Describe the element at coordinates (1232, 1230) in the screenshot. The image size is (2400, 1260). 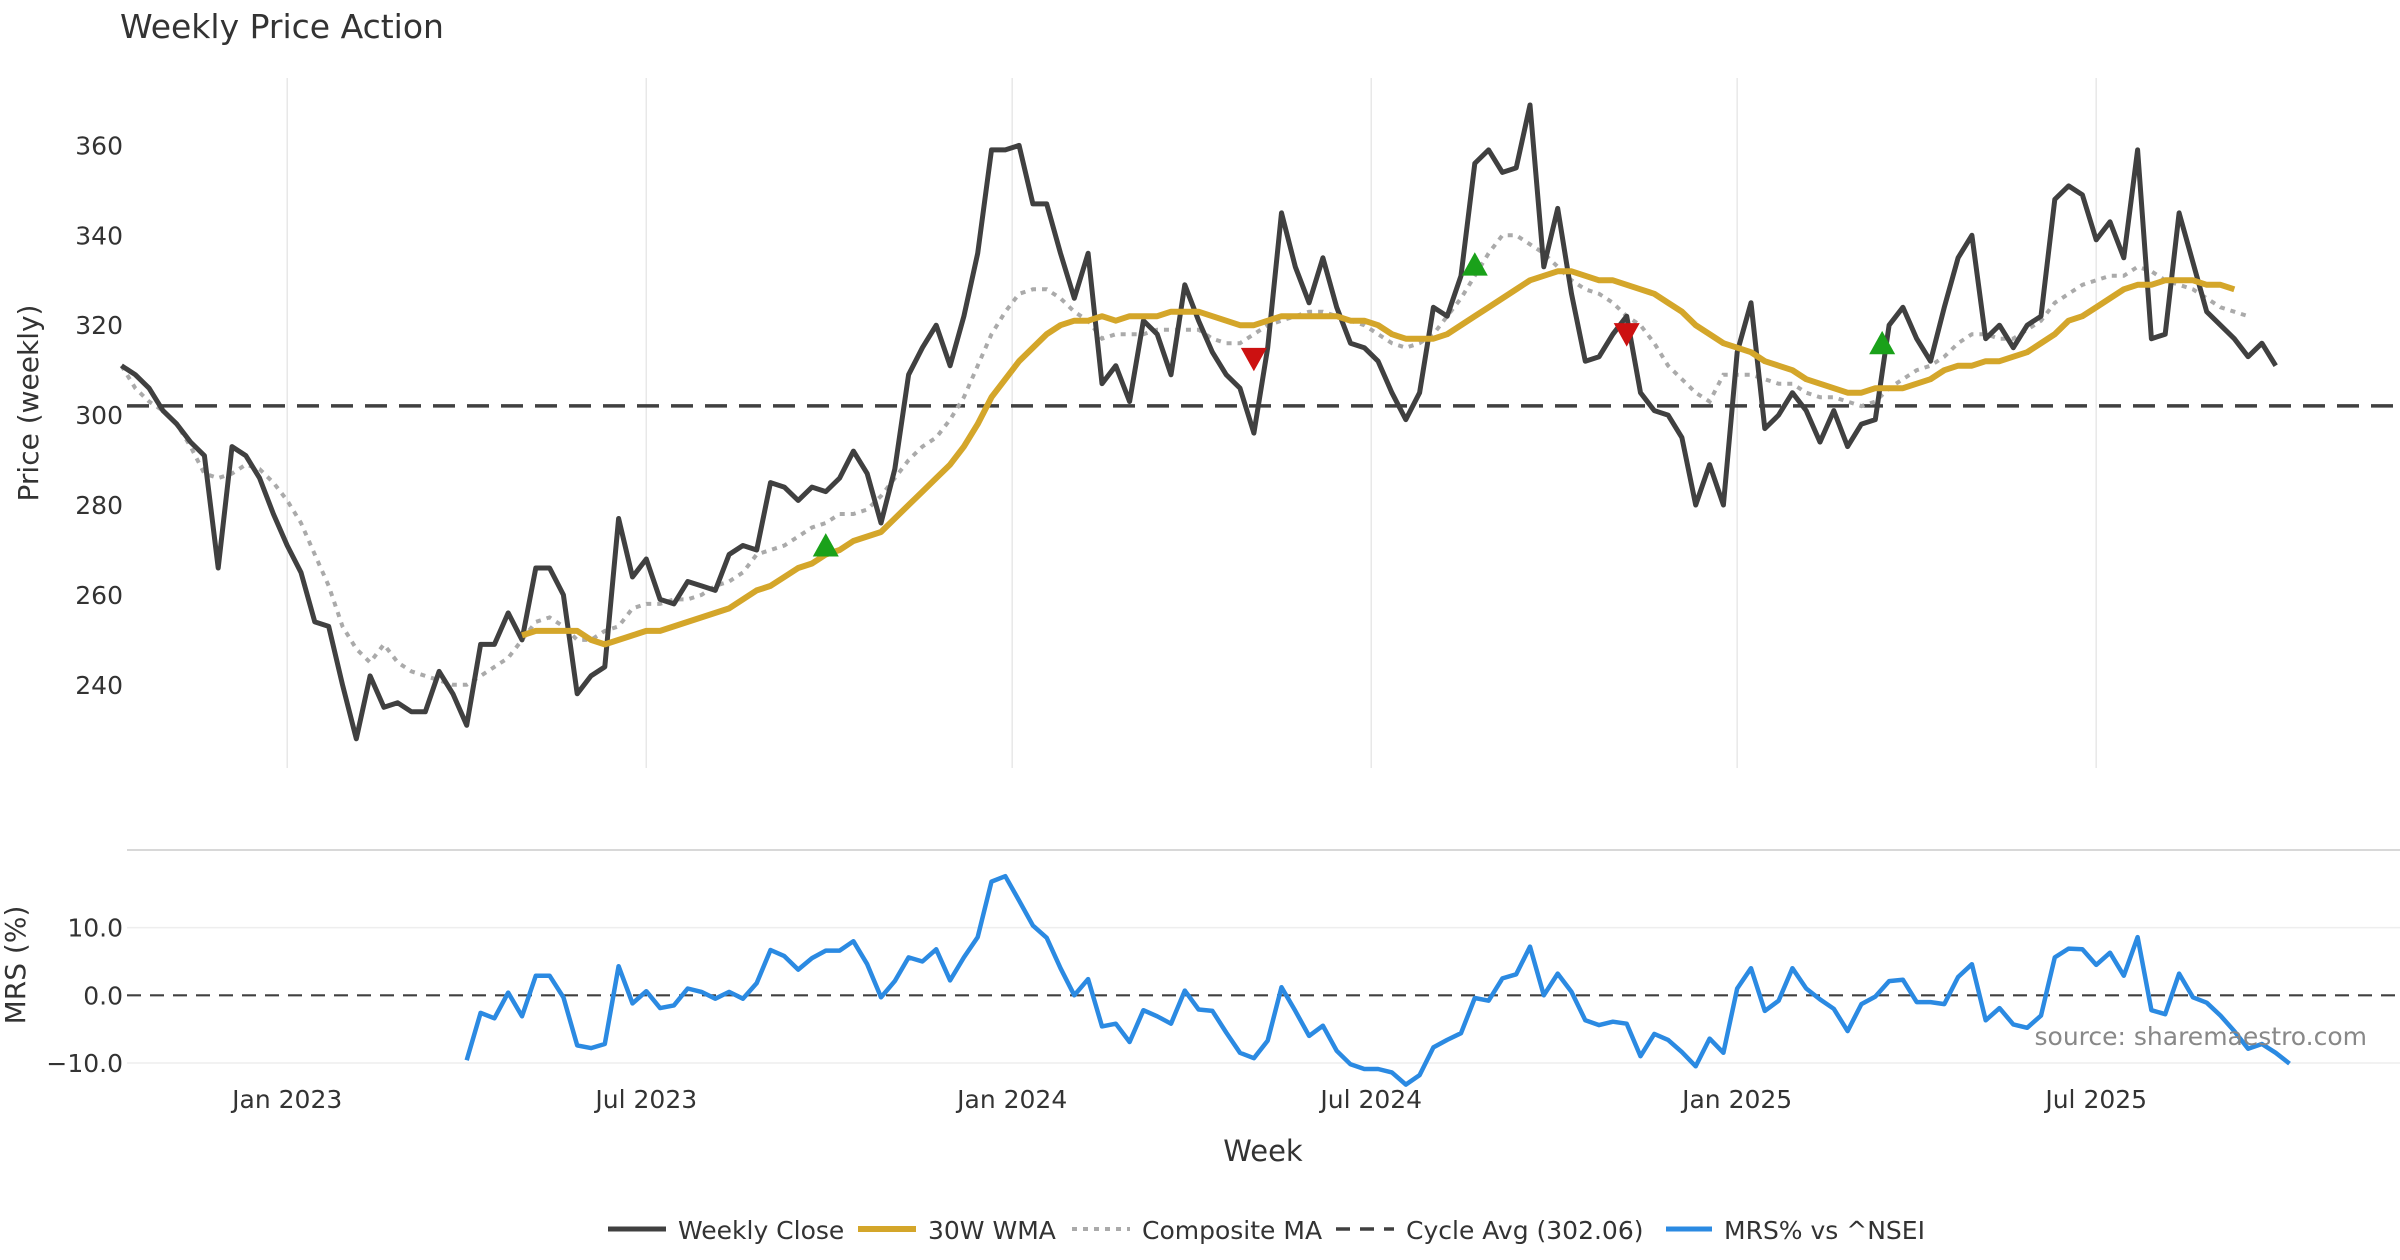
I see `legend-label-composite: Composite MA` at that location.